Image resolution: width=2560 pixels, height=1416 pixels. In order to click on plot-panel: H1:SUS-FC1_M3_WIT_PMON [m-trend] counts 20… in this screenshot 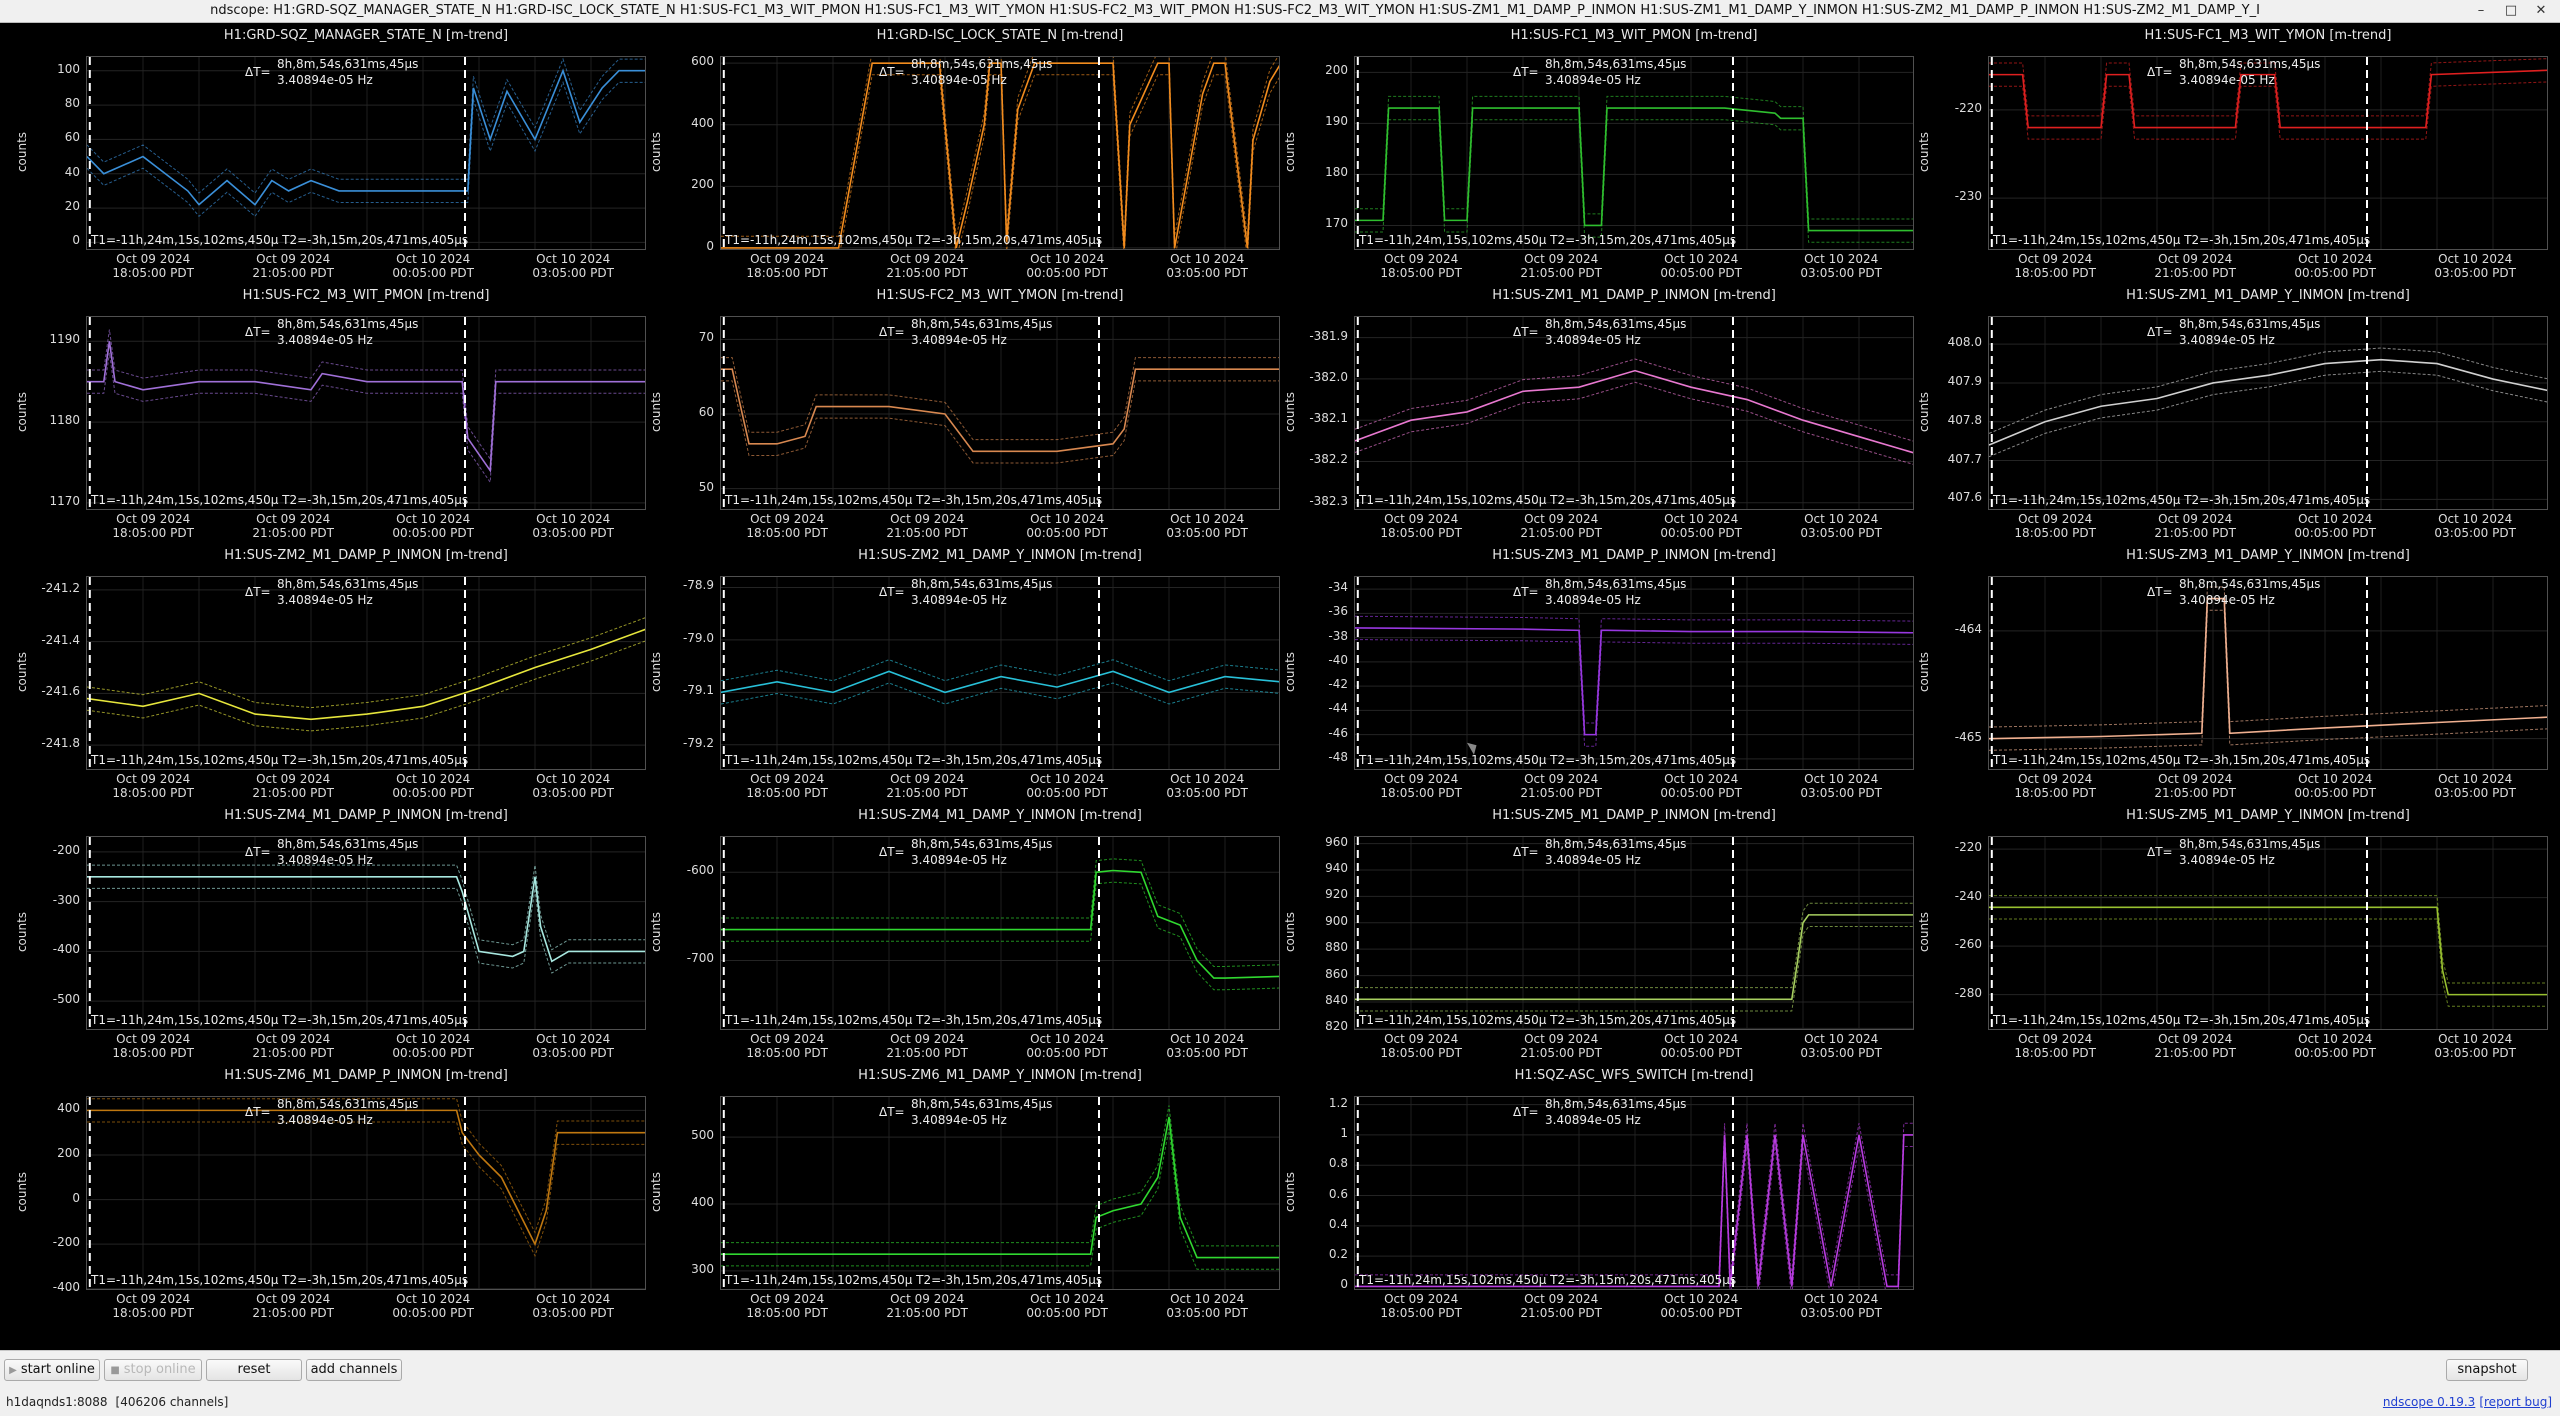, I will do `click(1592, 153)`.